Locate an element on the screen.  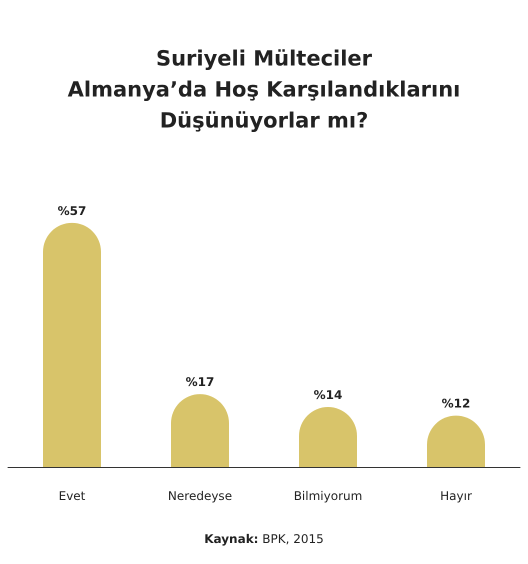
data-label: %57 is located at coordinates (72, 211).